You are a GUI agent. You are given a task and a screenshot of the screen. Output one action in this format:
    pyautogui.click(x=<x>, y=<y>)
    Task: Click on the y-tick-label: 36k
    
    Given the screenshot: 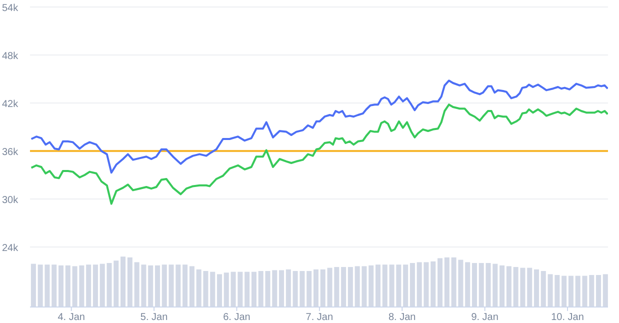 What is the action you would take?
    pyautogui.click(x=11, y=152)
    